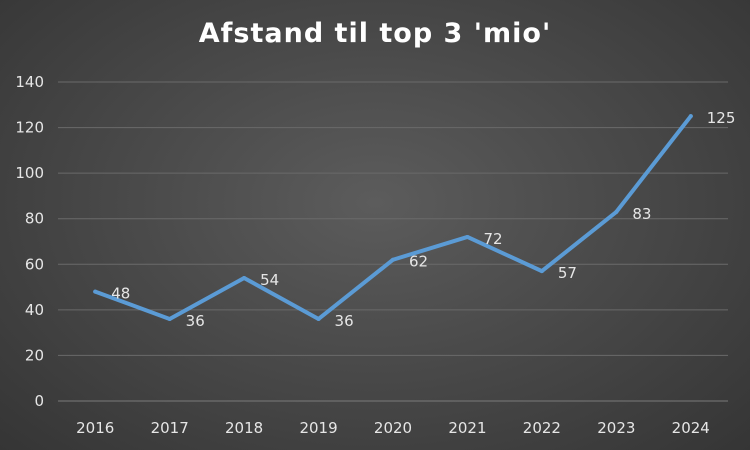 The width and height of the screenshot is (750, 450). What do you see at coordinates (375, 33) in the screenshot?
I see `chart-title: Afstand til top 3 'mio'` at bounding box center [375, 33].